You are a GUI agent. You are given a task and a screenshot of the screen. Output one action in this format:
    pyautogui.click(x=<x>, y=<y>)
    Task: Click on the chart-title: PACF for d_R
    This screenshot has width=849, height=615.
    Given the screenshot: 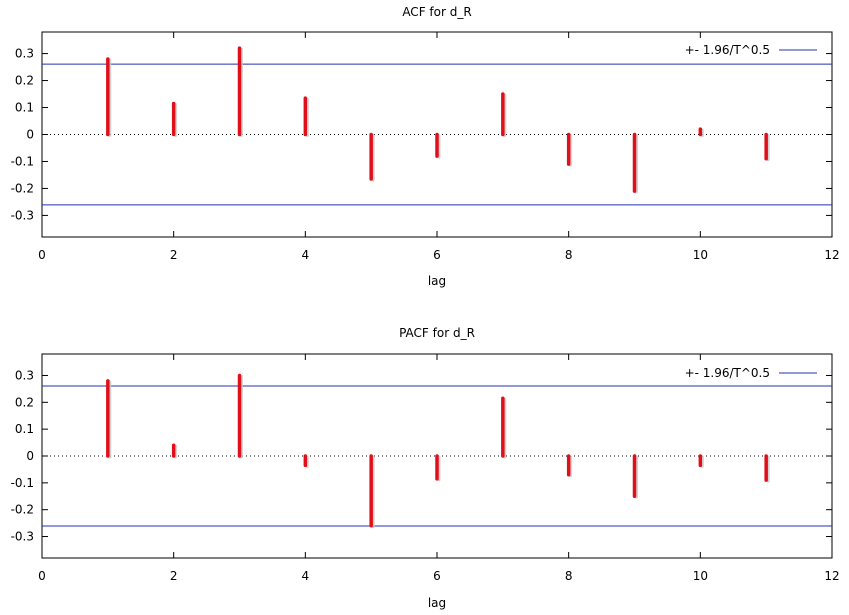 What is the action you would take?
    pyautogui.click(x=437, y=333)
    